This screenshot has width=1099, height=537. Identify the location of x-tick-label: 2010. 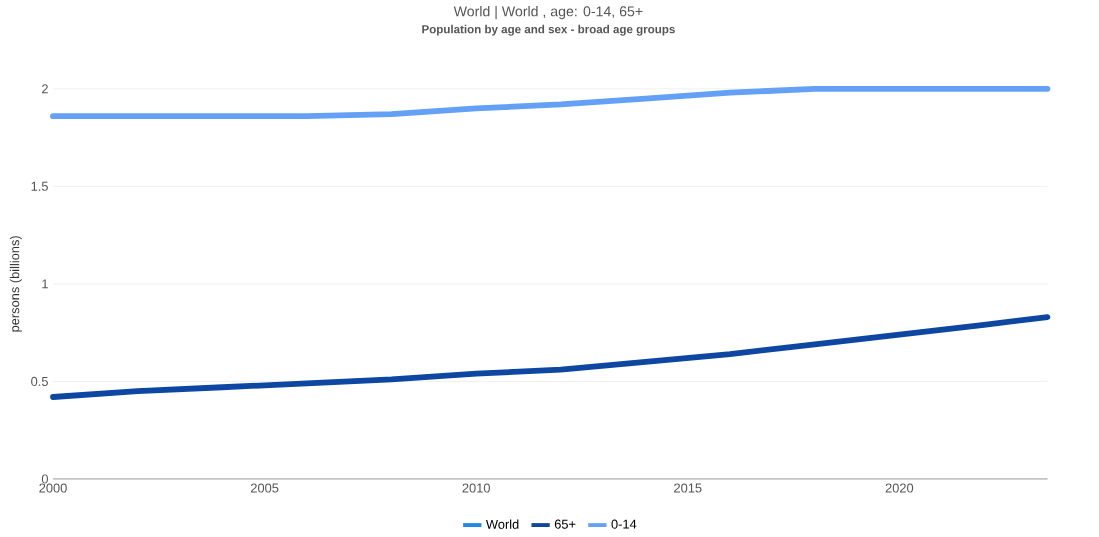
(476, 488).